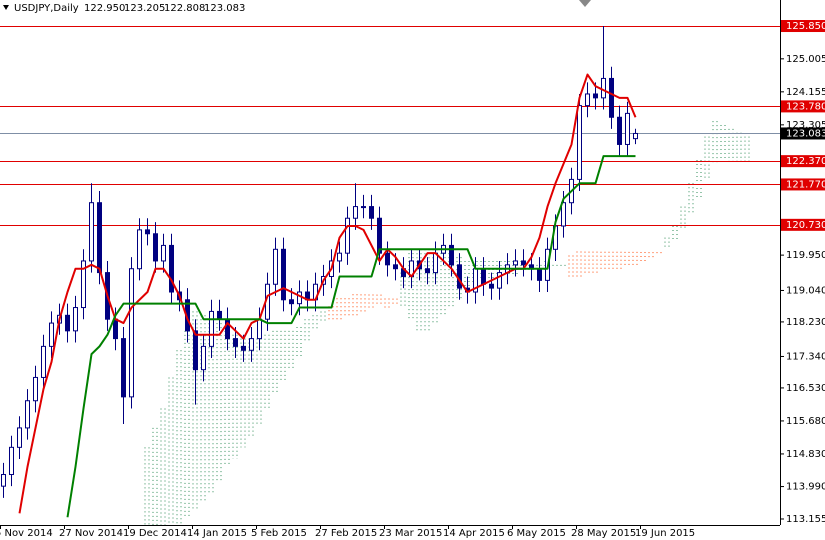 This screenshot has width=825, height=540. What do you see at coordinates (603, 533) in the screenshot?
I see `x-tick-label: 28 May 2015` at bounding box center [603, 533].